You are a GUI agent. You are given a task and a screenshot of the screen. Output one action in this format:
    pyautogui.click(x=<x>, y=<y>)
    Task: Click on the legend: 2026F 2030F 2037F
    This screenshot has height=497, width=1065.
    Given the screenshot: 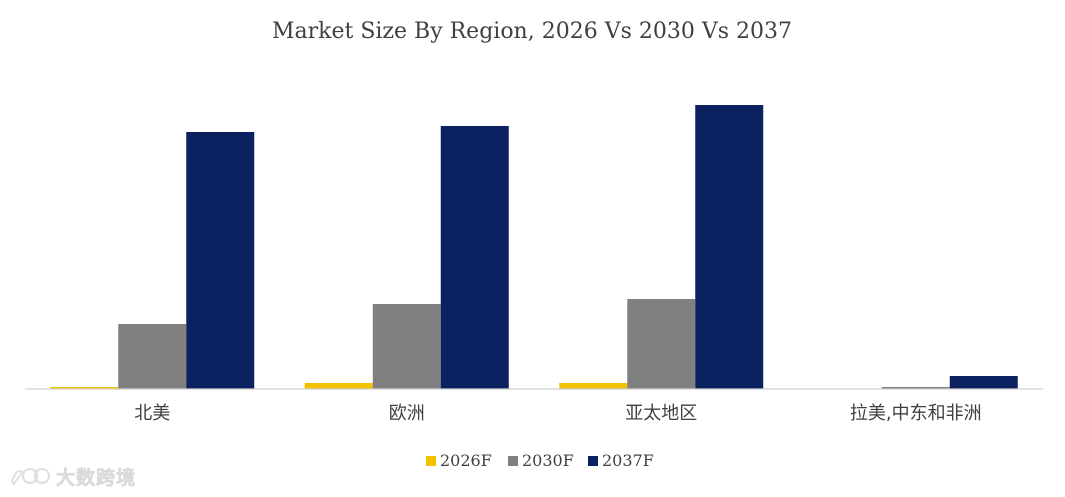 What is the action you would take?
    pyautogui.click(x=540, y=460)
    